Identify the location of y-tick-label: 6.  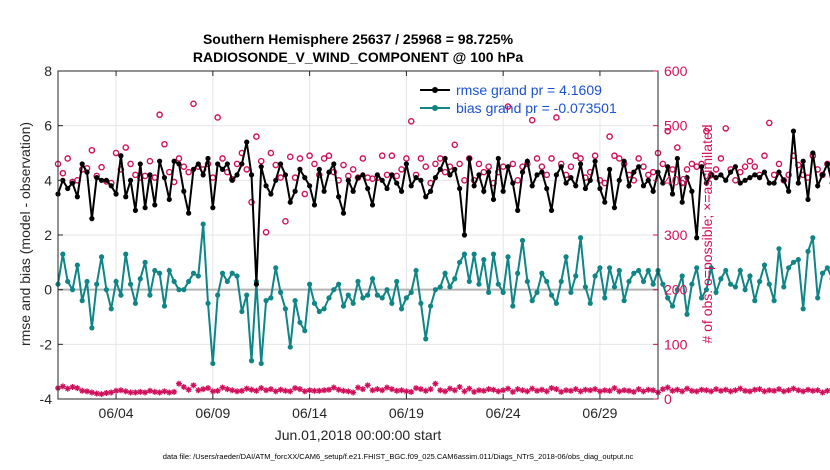
(48, 126).